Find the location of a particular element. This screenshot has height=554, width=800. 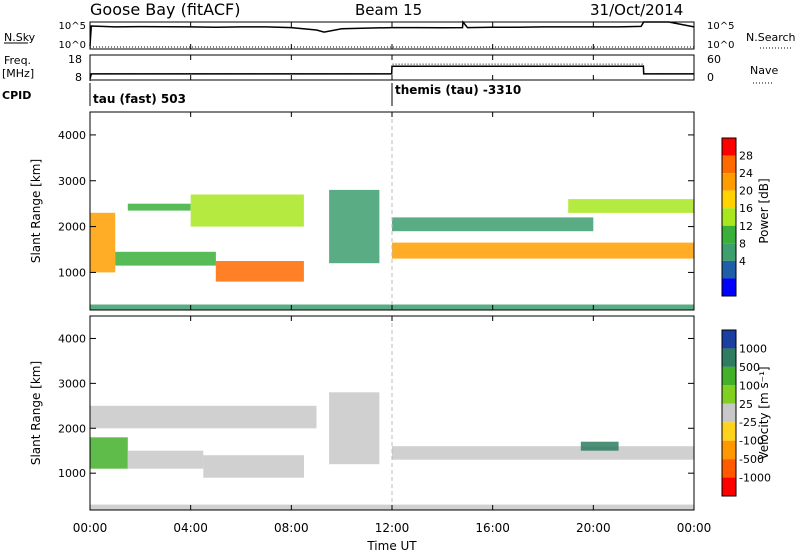

velocity-colorbar-tick: 500 is located at coordinates (749, 367).